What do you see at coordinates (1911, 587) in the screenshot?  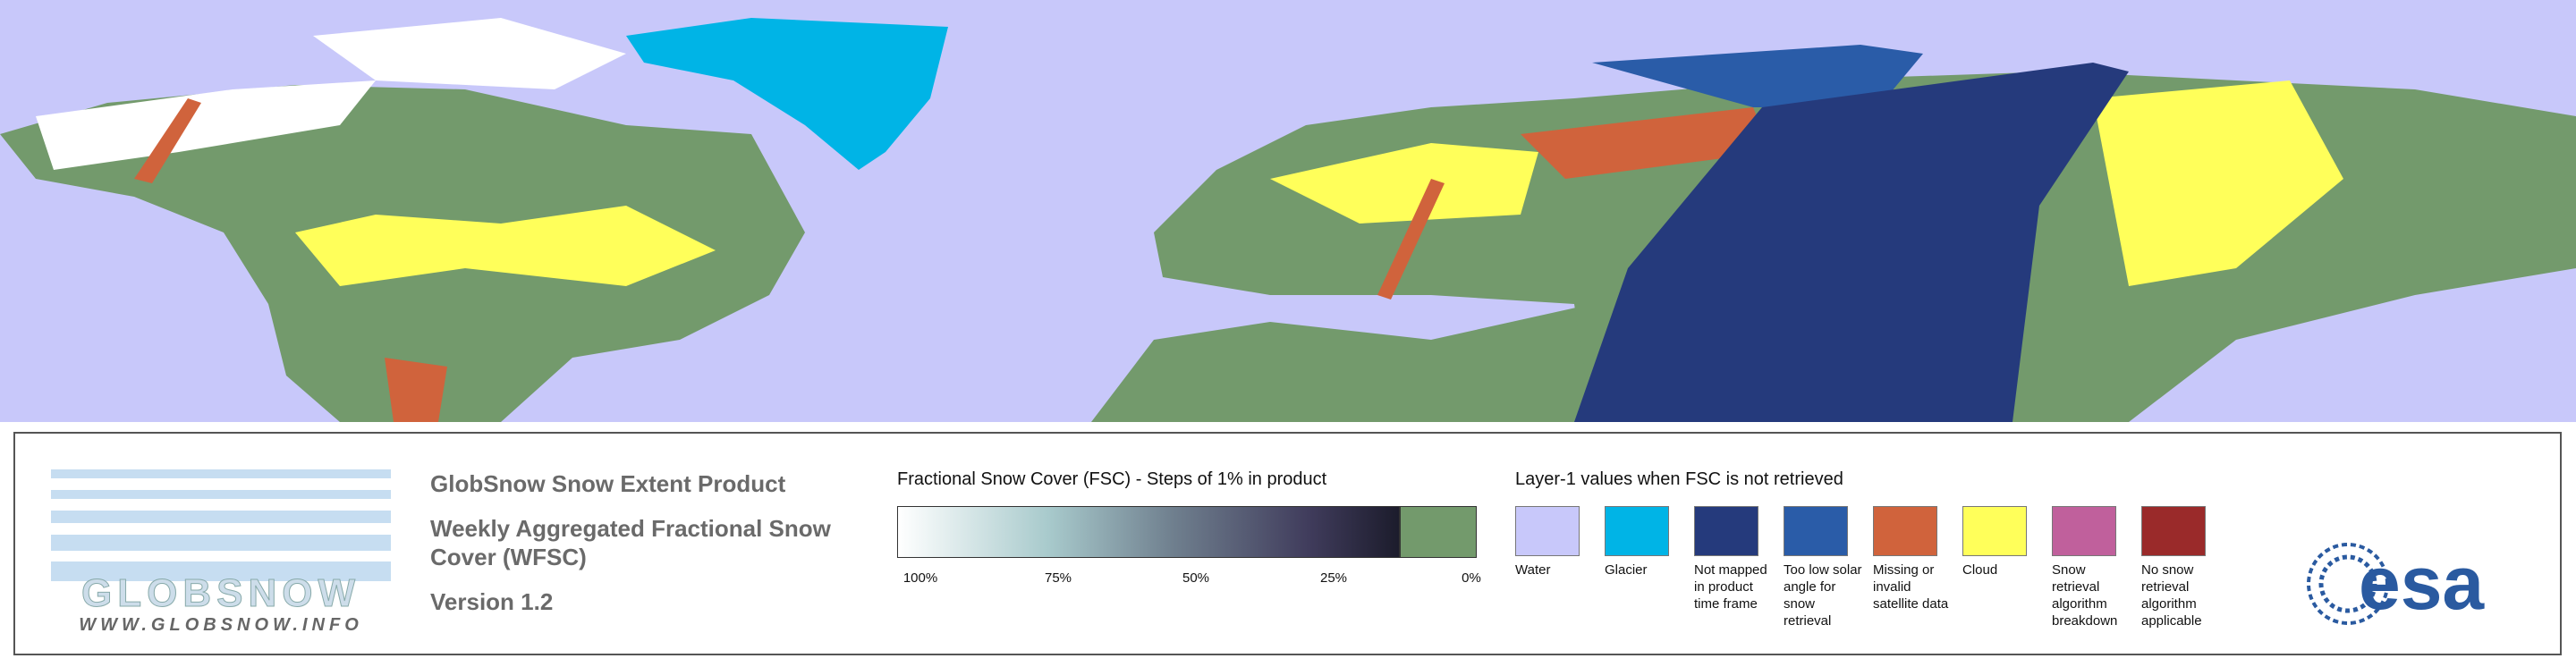 I see `legend-label: Missing or invalid satellite data` at bounding box center [1911, 587].